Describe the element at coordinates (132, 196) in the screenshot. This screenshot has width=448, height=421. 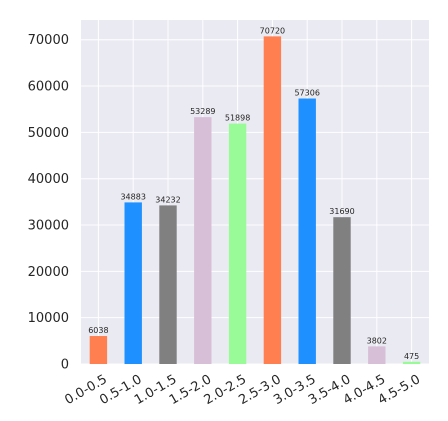
I see `data-label: 34883` at that location.